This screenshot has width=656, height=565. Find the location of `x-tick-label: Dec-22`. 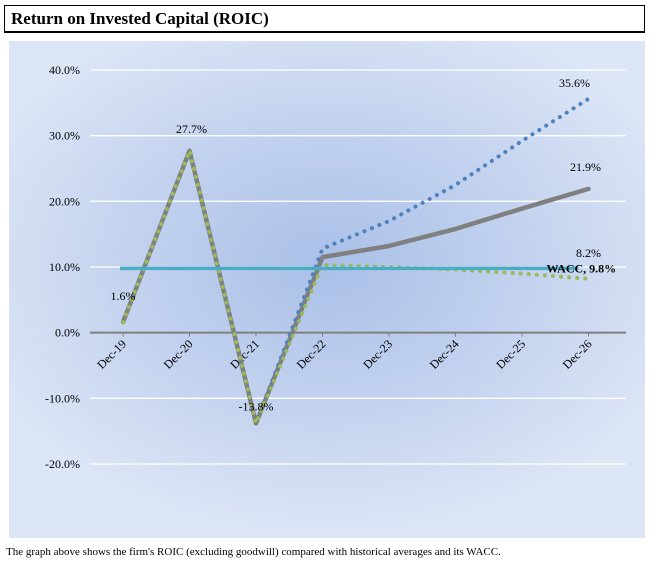

x-tick-label: Dec-22 is located at coordinates (311, 354).